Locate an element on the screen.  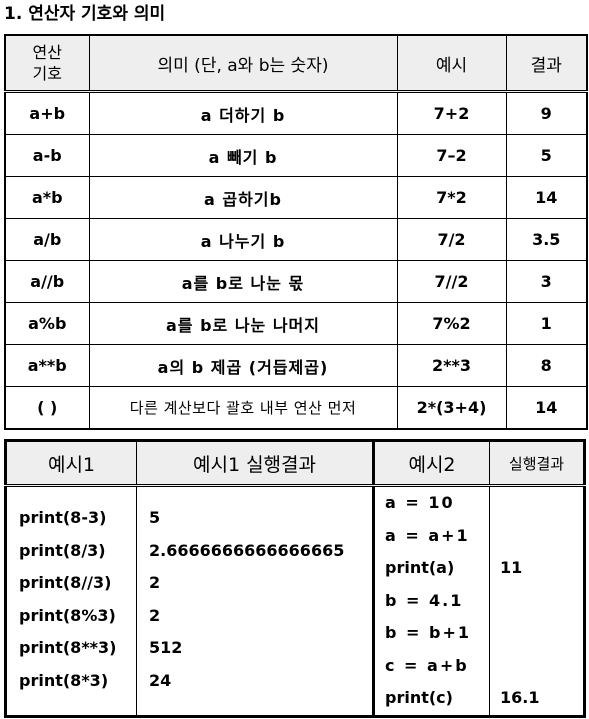
operator-symbol: ( ) is located at coordinates (47, 408).